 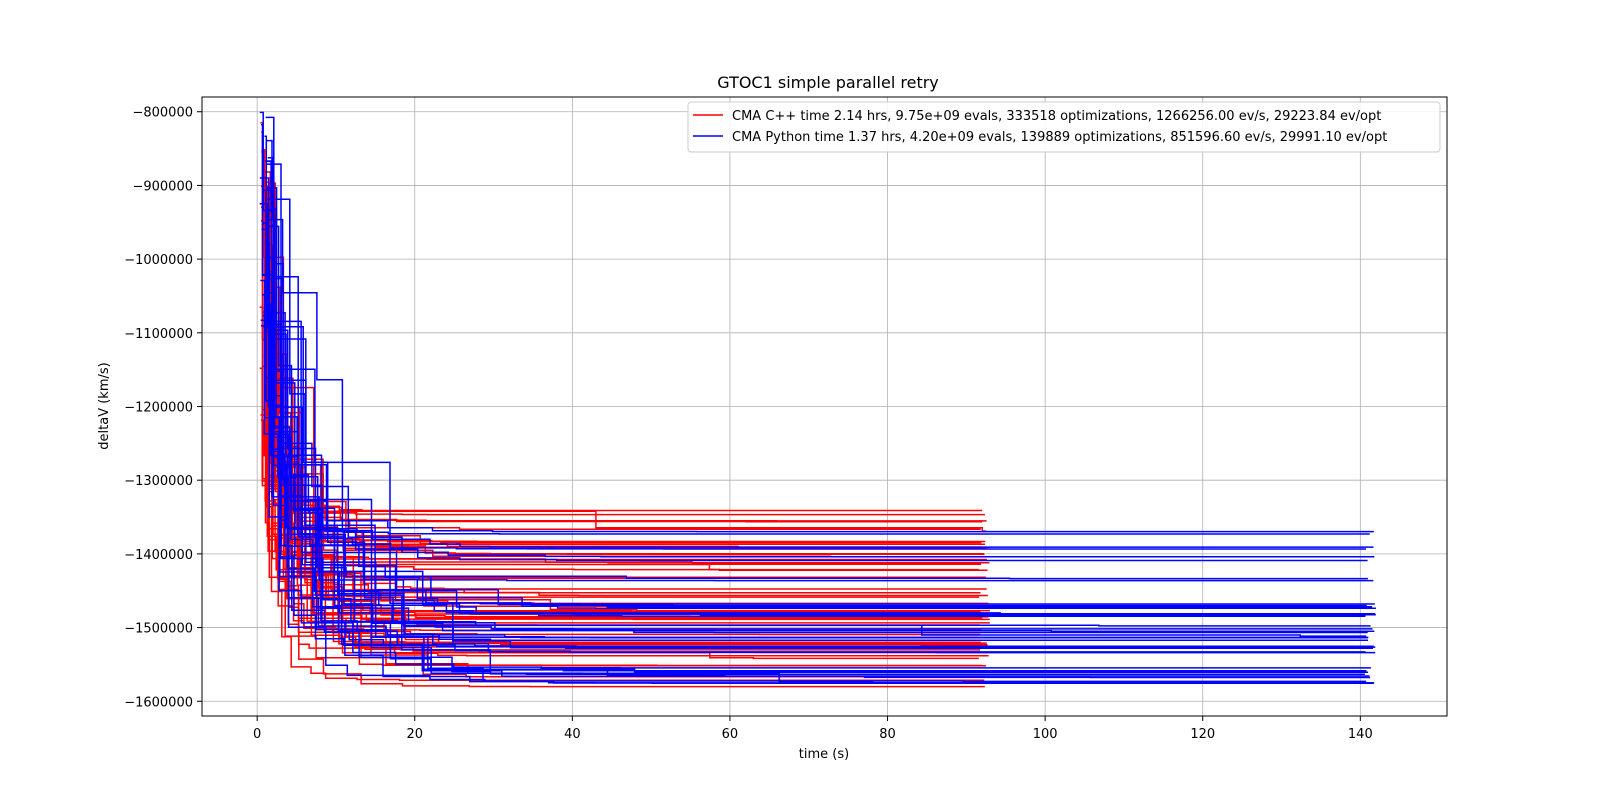 I want to click on x-axis: 0 20 40 60 80 100 120 140, so click(x=813, y=729).